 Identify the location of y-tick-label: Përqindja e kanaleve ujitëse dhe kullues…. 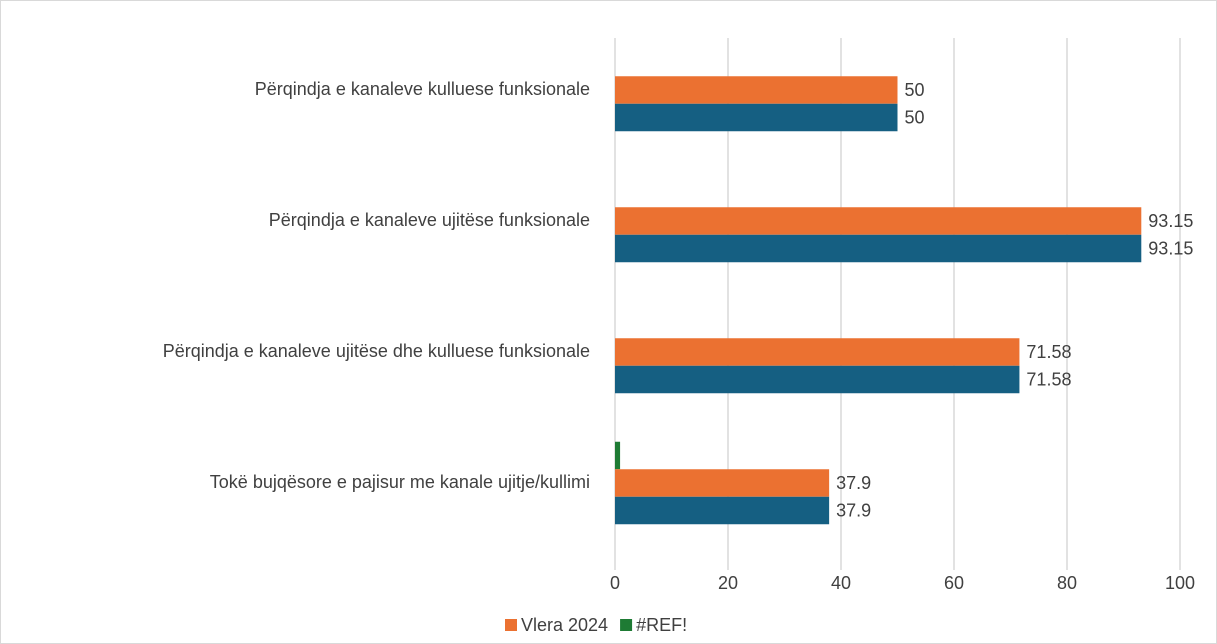
(376, 351).